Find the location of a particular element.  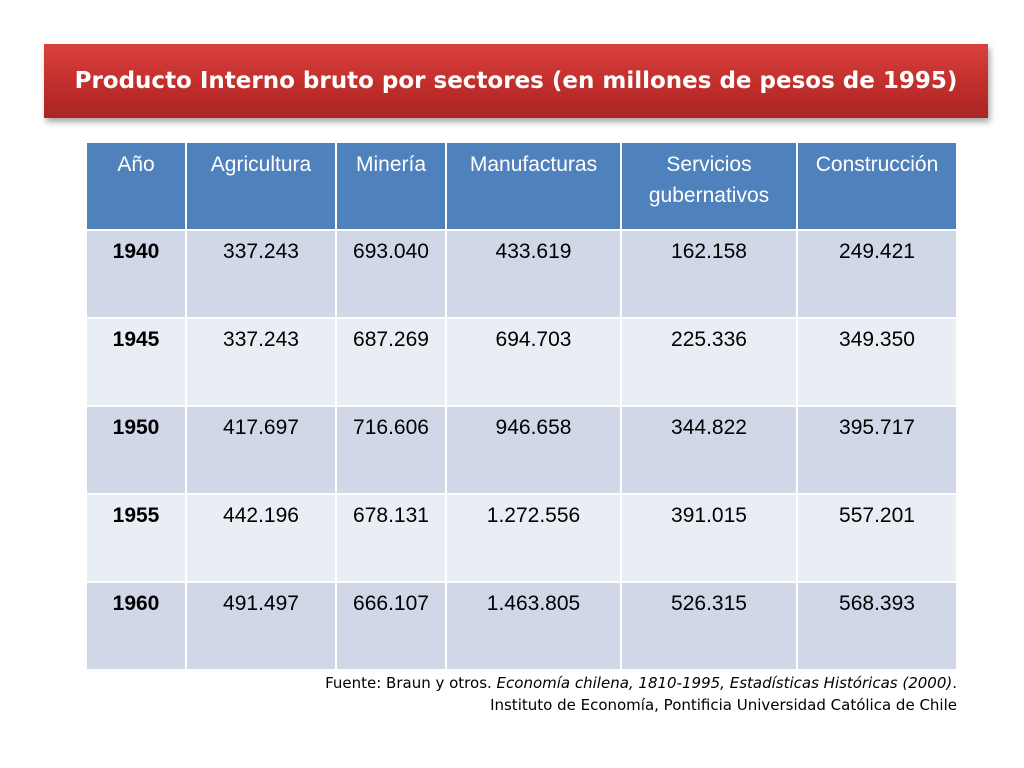

table-cell: 442.196 is located at coordinates (261, 538).